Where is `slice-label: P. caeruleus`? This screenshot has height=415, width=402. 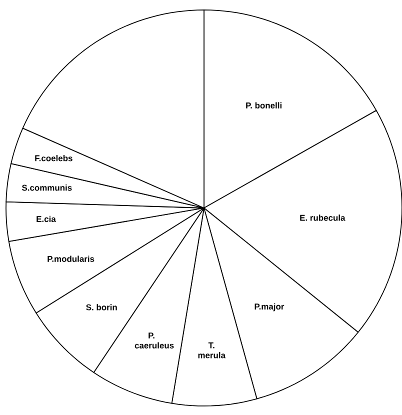 slice-label: P. caeruleus is located at coordinates (154, 340).